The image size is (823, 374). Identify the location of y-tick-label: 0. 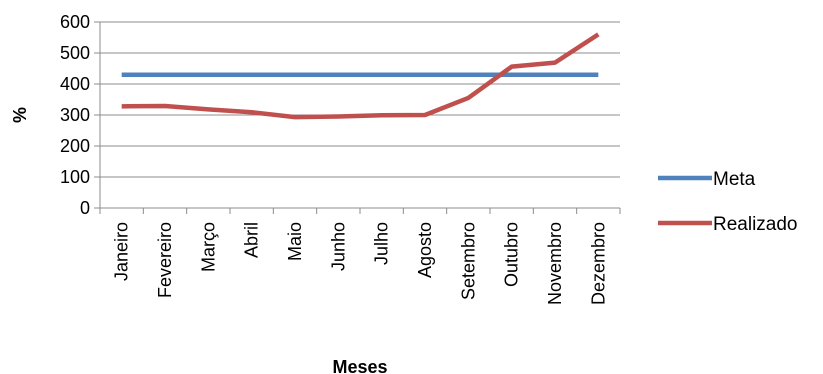
(85, 208).